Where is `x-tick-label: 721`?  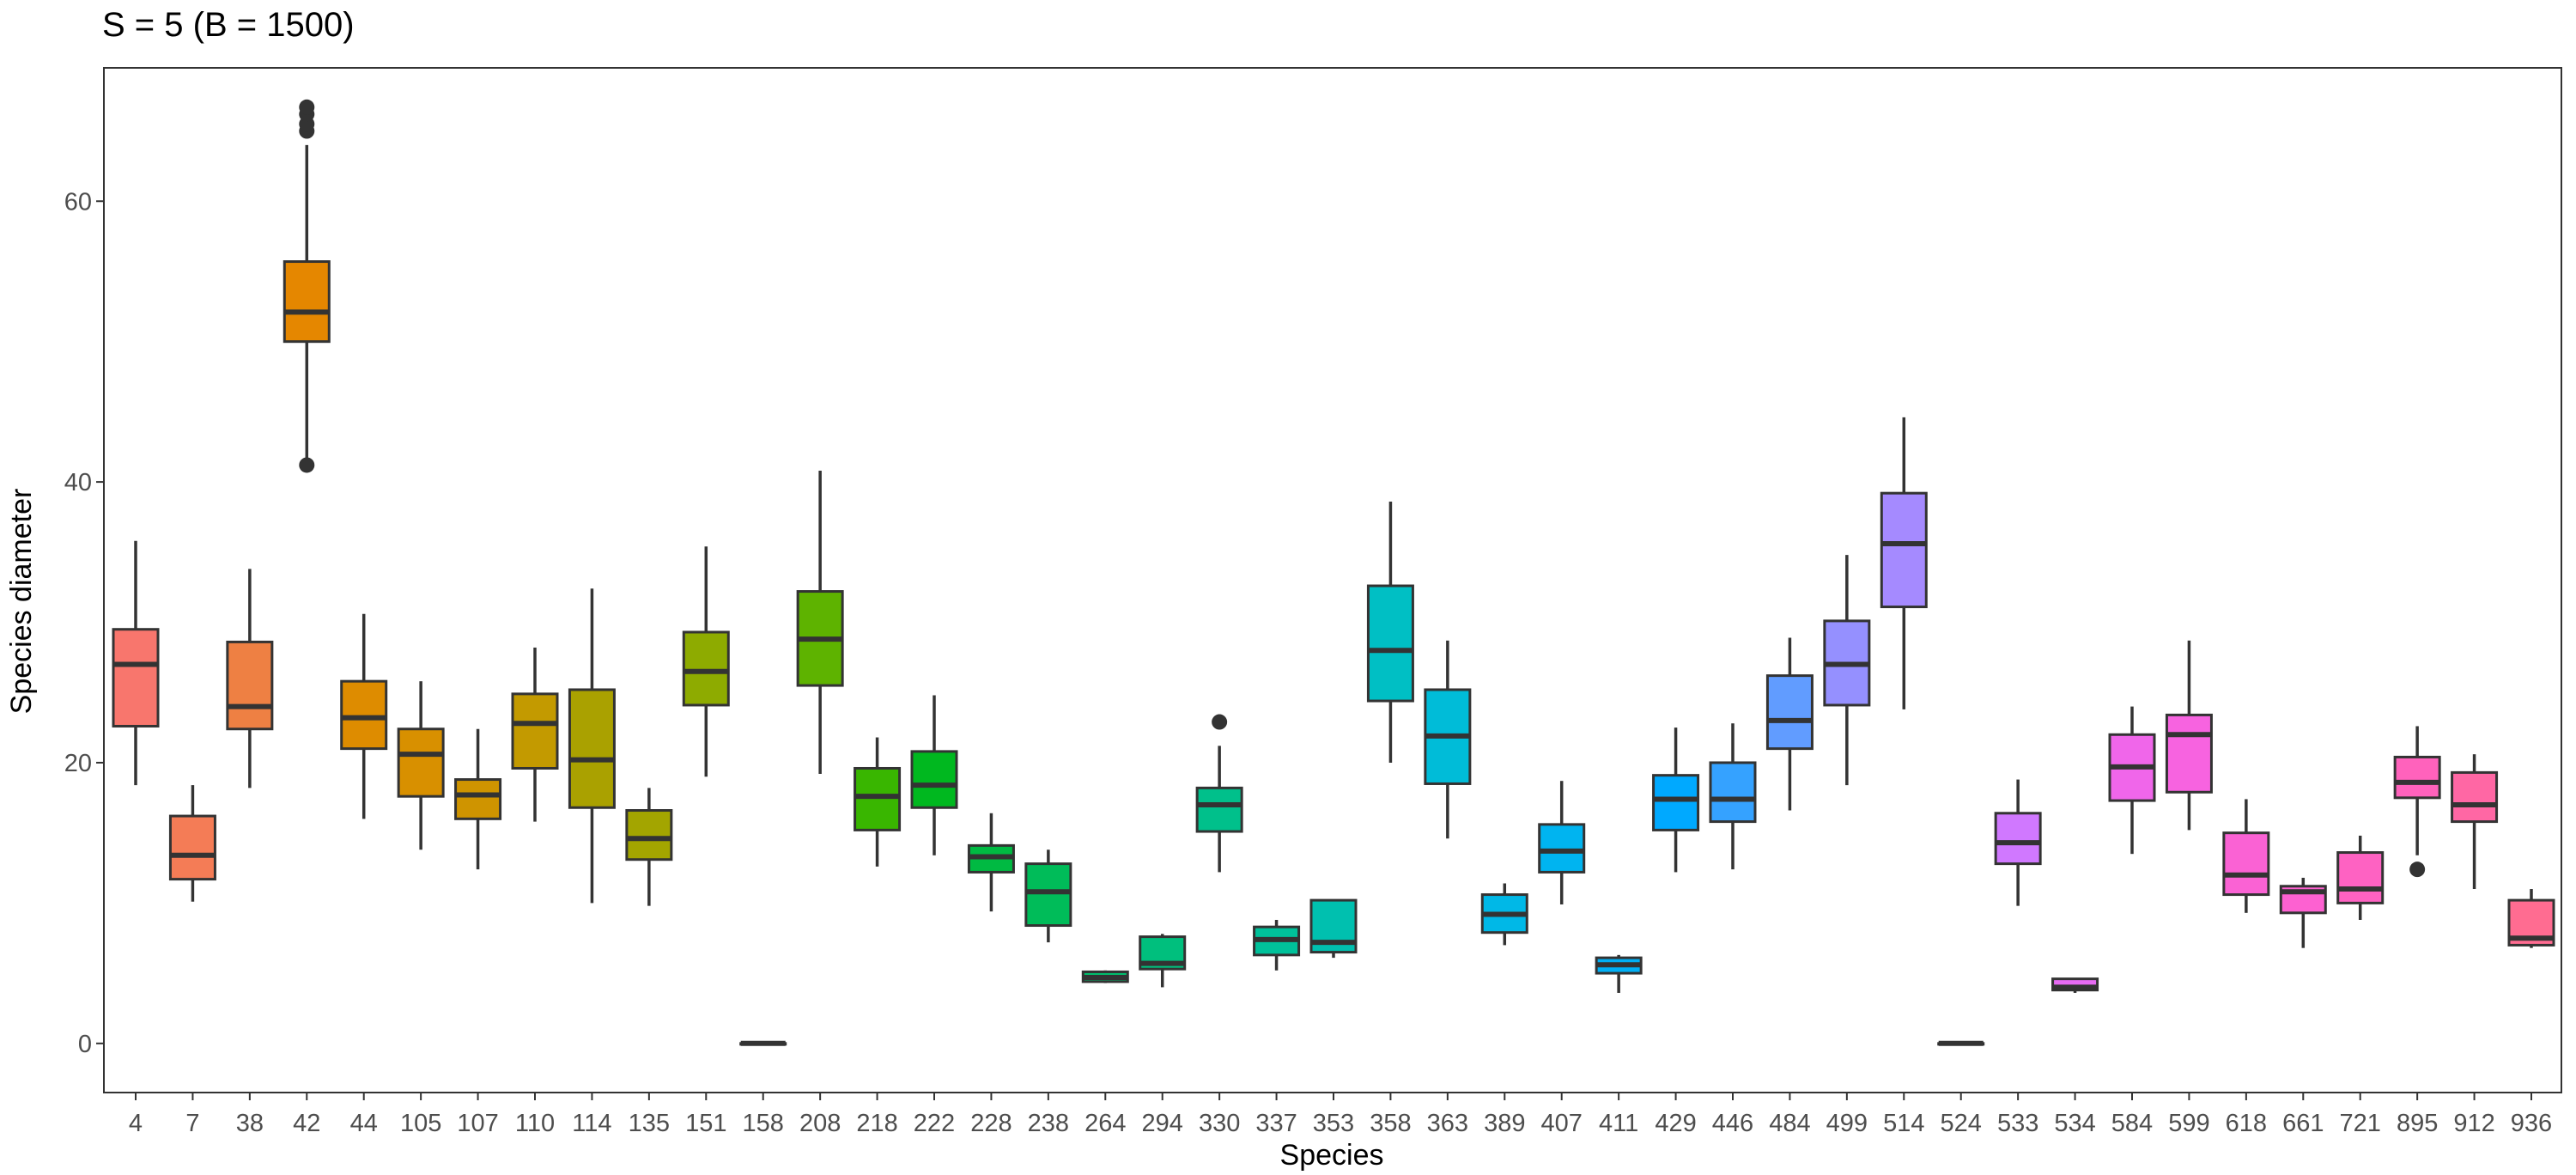 x-tick-label: 721 is located at coordinates (2361, 1123).